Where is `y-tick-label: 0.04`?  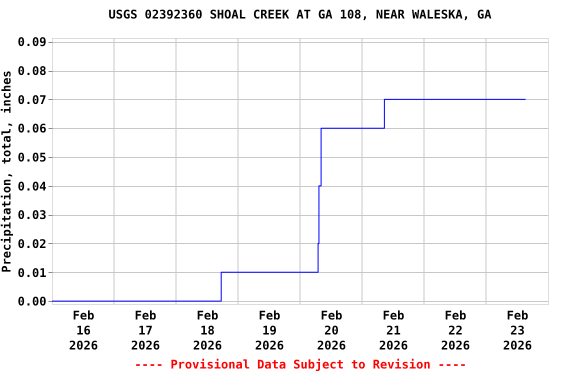
y-tick-label: 0.04 is located at coordinates (32, 186).